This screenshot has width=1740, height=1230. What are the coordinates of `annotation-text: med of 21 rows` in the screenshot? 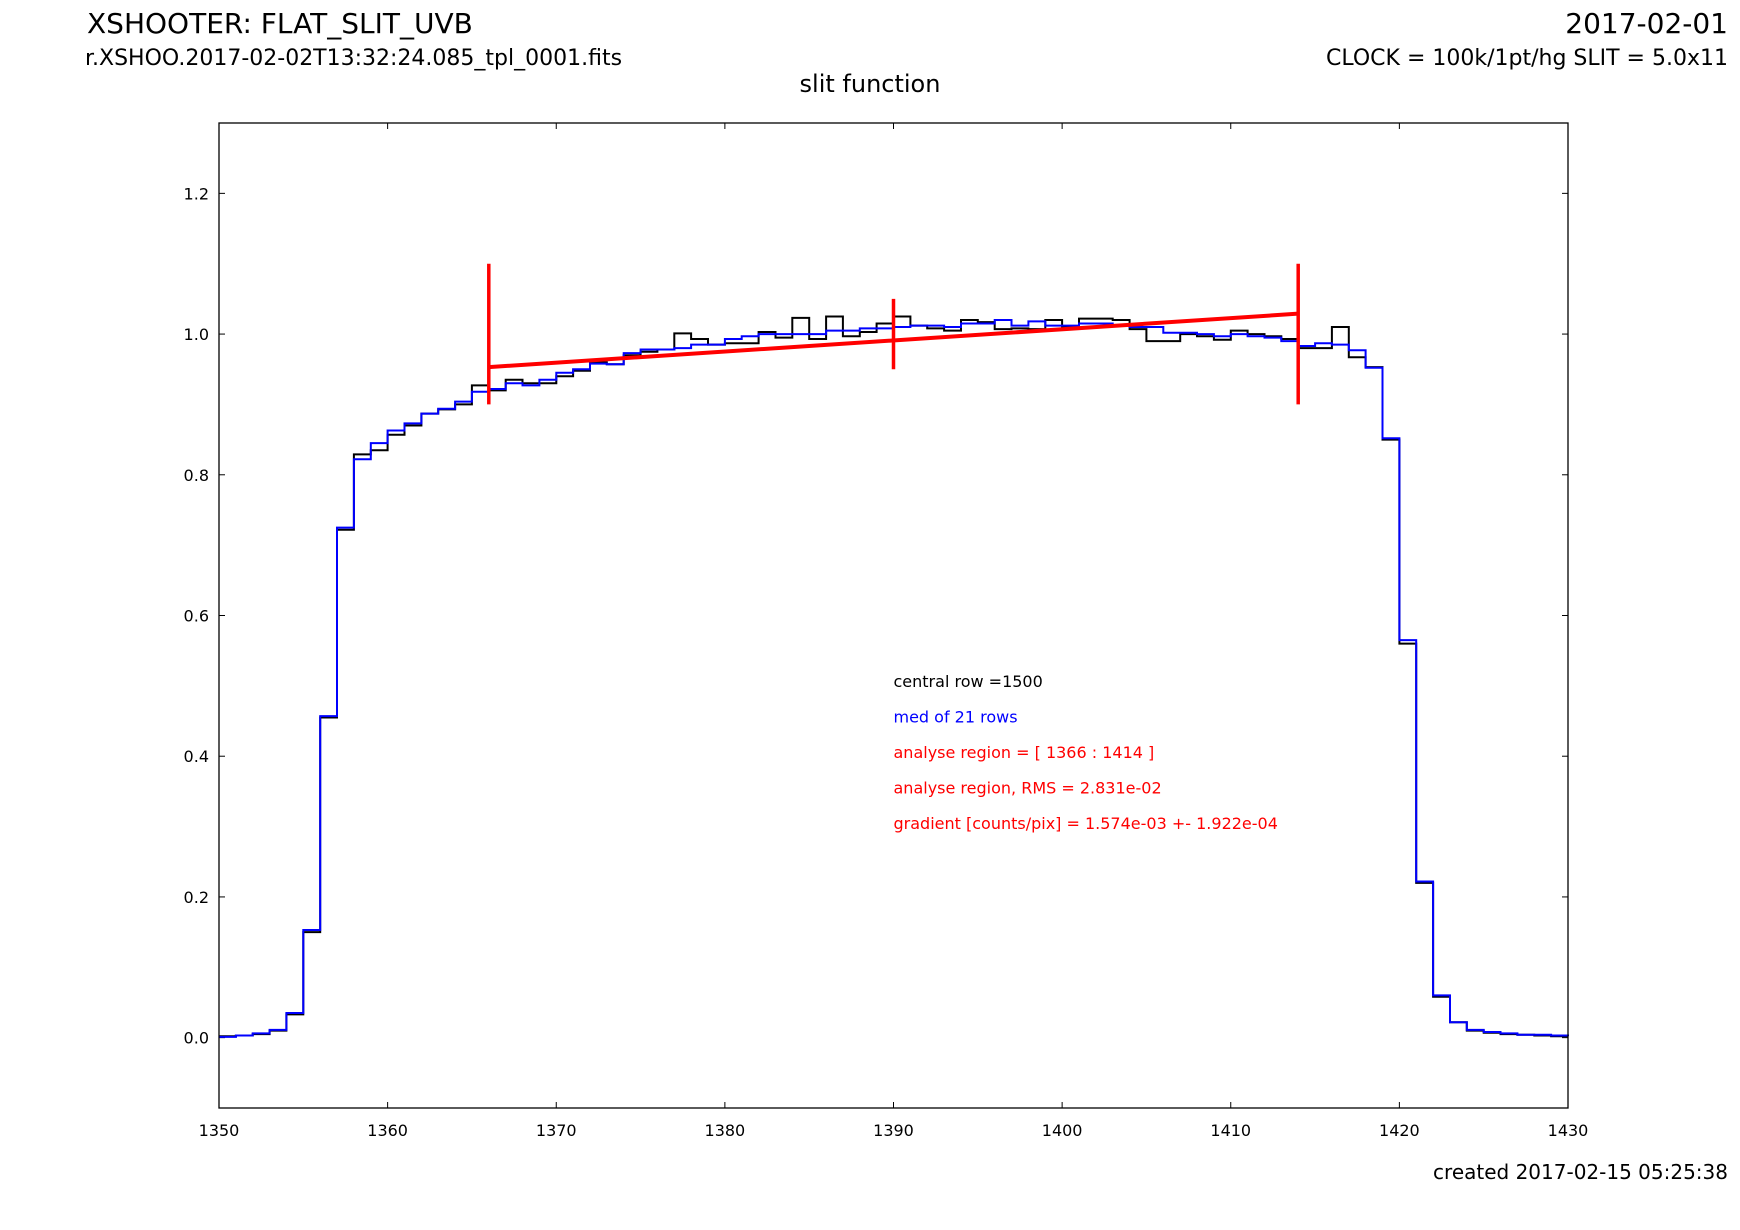 It's located at (956, 717).